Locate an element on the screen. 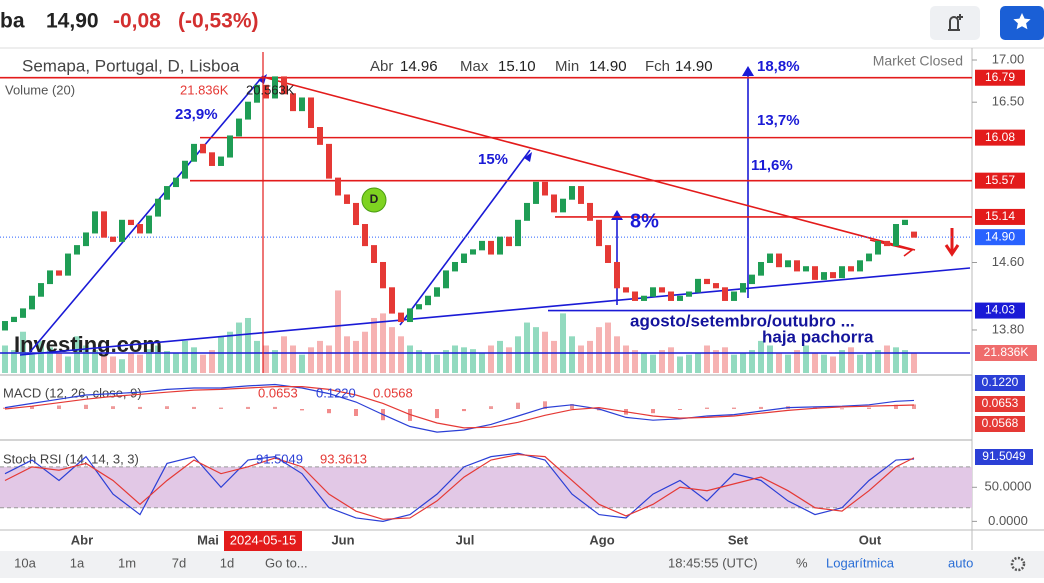 The image size is (1044, 583). y-tick-label: 16.50 is located at coordinates (1008, 101).